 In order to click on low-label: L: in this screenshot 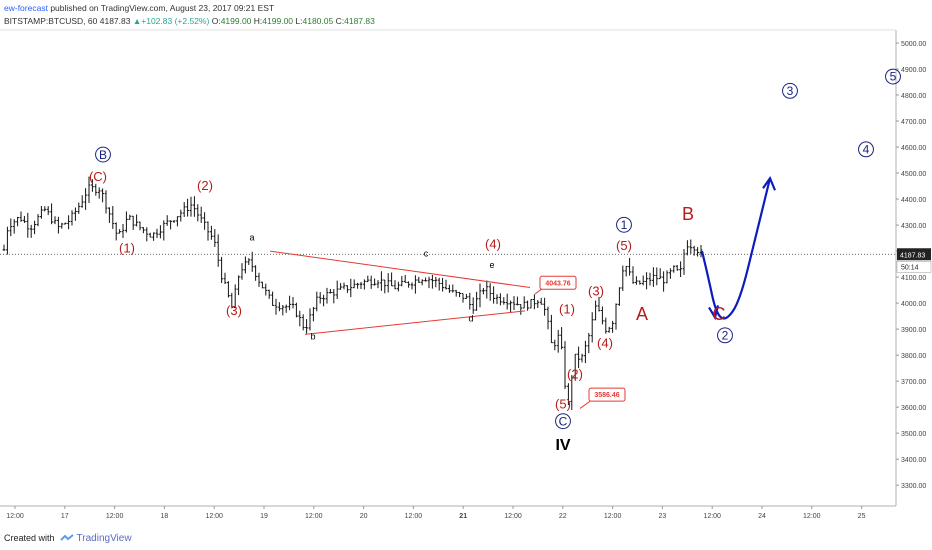, I will do `click(299, 21)`.